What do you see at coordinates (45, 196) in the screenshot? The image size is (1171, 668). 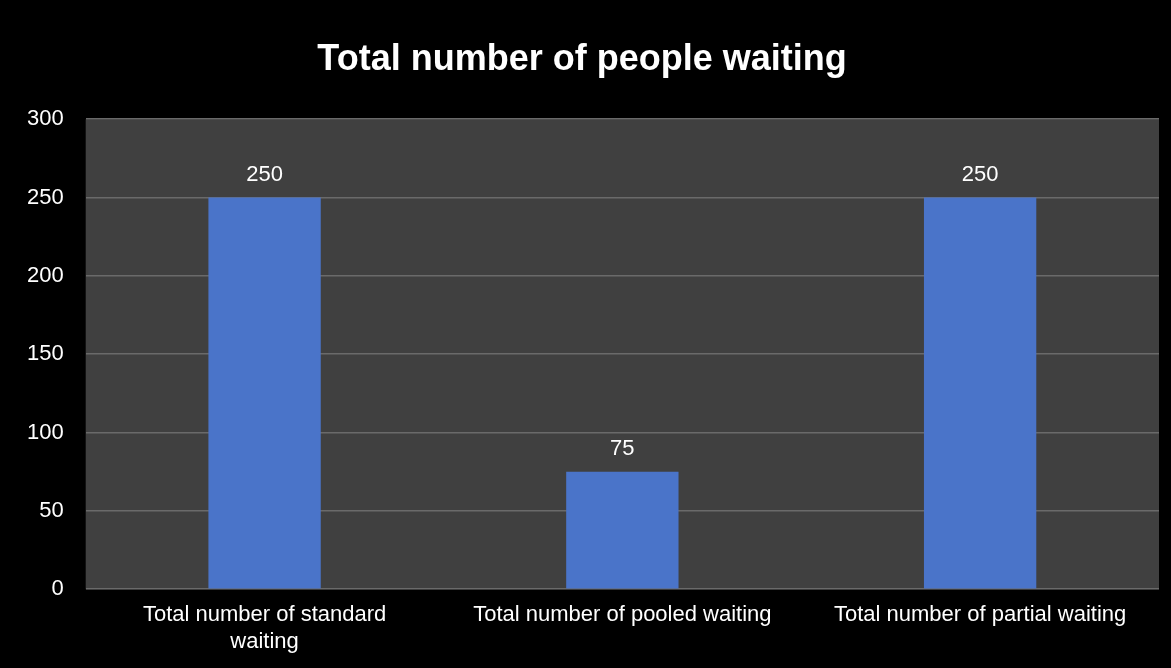 I see `y-tick-label: 250` at bounding box center [45, 196].